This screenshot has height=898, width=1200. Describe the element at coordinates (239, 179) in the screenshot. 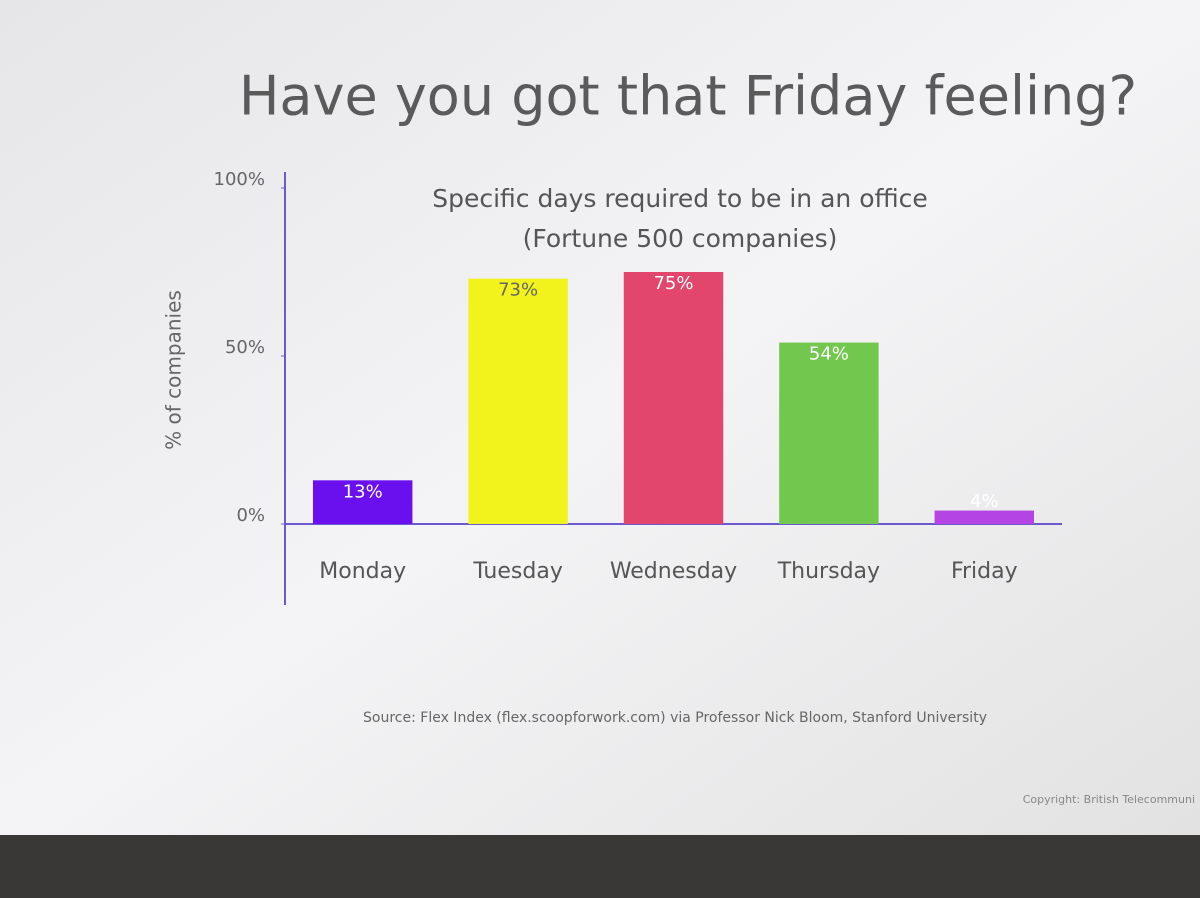

I see `y-tick-label: 100%` at that location.